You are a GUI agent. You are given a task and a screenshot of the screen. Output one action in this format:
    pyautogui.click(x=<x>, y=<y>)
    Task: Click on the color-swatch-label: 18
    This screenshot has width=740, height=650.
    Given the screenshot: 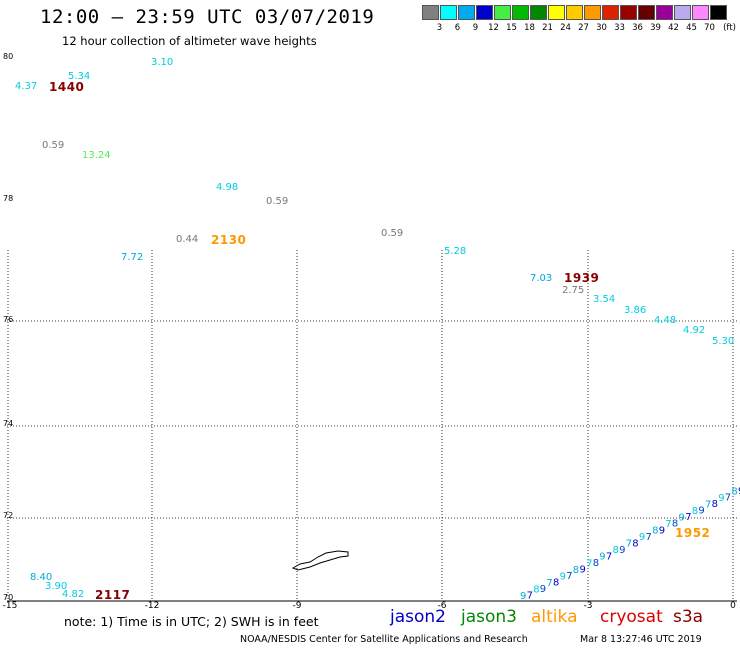 What is the action you would take?
    pyautogui.click(x=529, y=28)
    